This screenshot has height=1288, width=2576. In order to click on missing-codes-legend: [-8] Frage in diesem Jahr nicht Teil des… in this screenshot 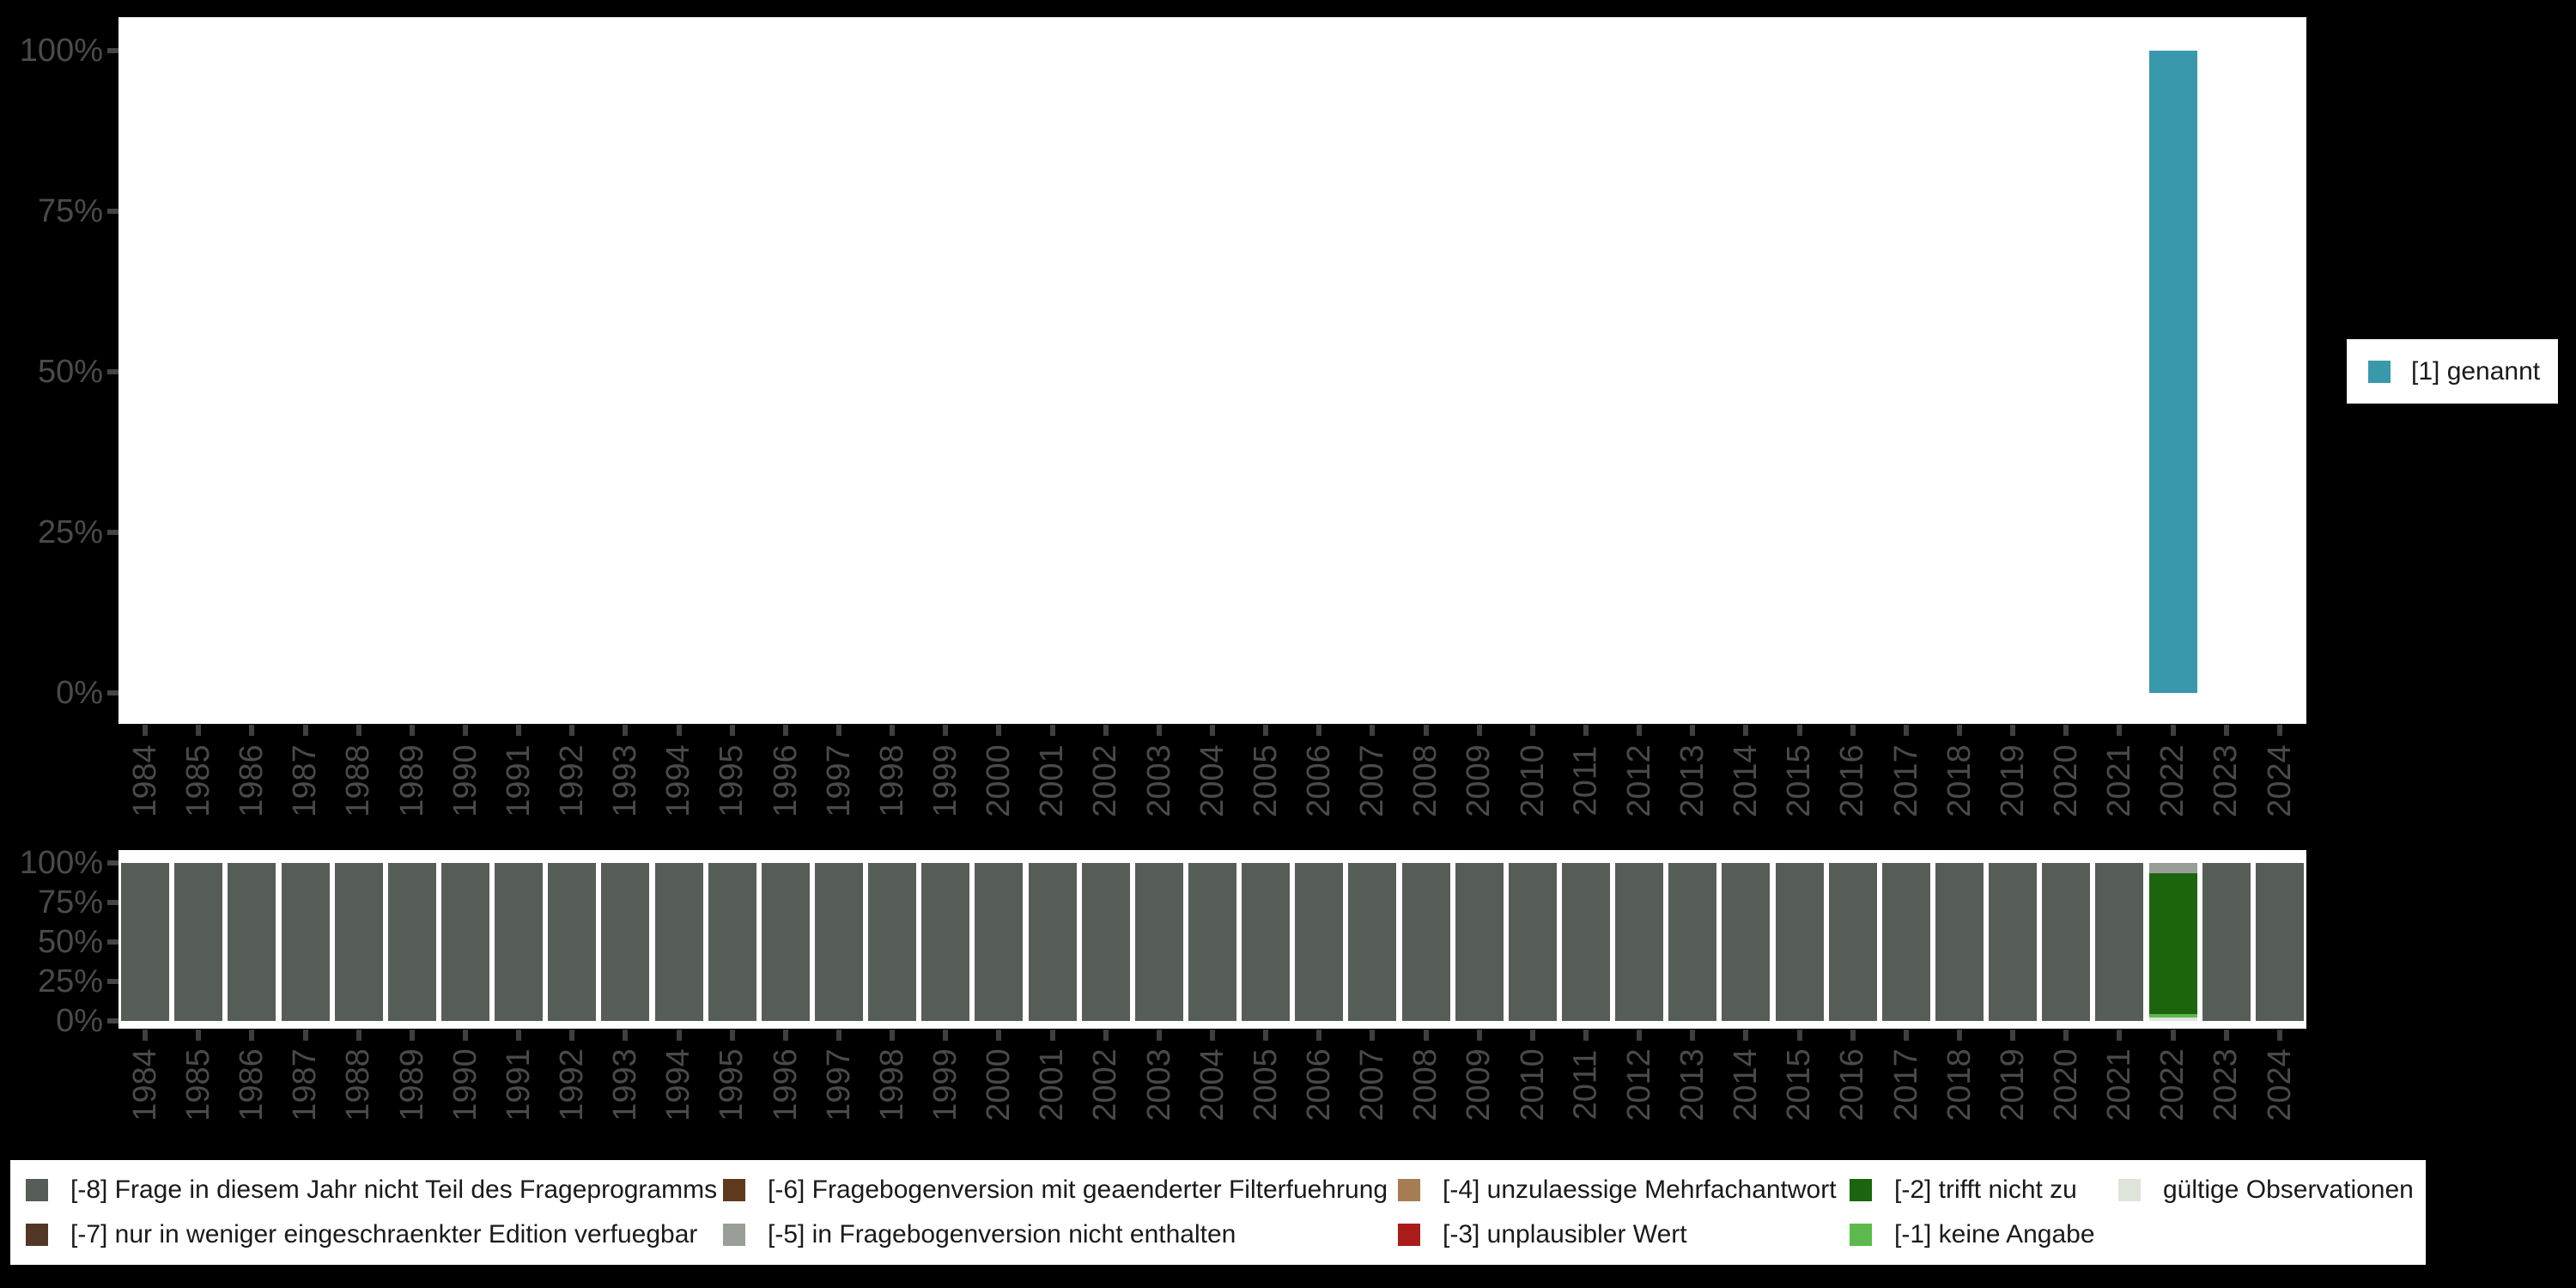, I will do `click(1218, 1213)`.